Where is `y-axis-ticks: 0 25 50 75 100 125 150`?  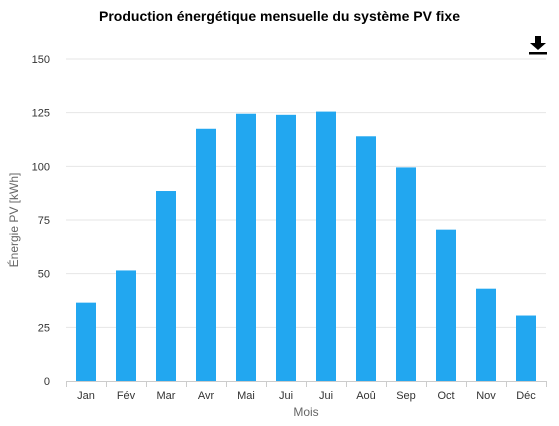
y-axis-ticks: 0 25 50 75 100 125 150 is located at coordinates (41, 221).